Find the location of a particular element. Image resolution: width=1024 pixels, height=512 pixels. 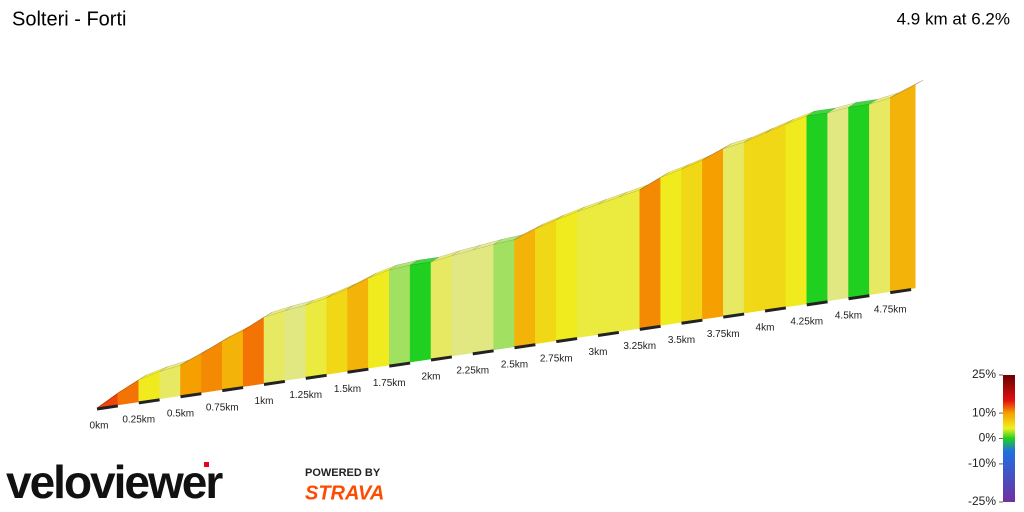

x-tick-label: 4.5km is located at coordinates (848, 315).